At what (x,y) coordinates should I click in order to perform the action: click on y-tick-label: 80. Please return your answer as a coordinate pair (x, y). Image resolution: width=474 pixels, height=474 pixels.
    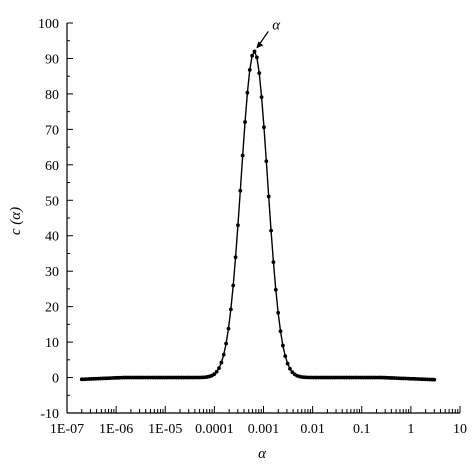
    Looking at the image, I should click on (52, 95).